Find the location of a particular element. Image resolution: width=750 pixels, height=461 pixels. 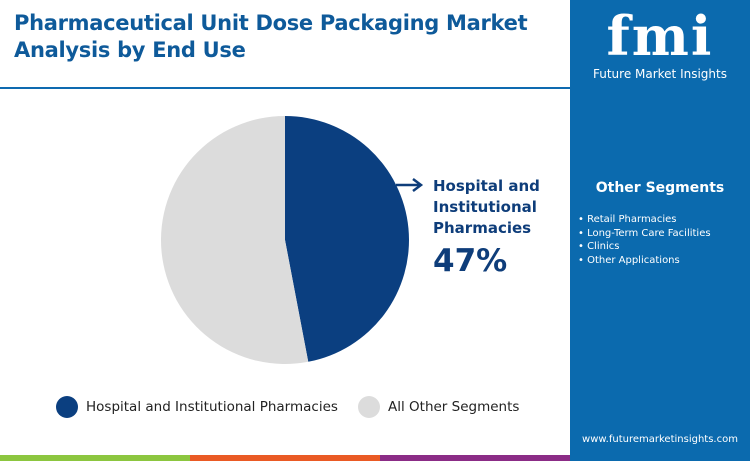

website-link: www.futuremarketinsights.com is located at coordinates (660, 439).